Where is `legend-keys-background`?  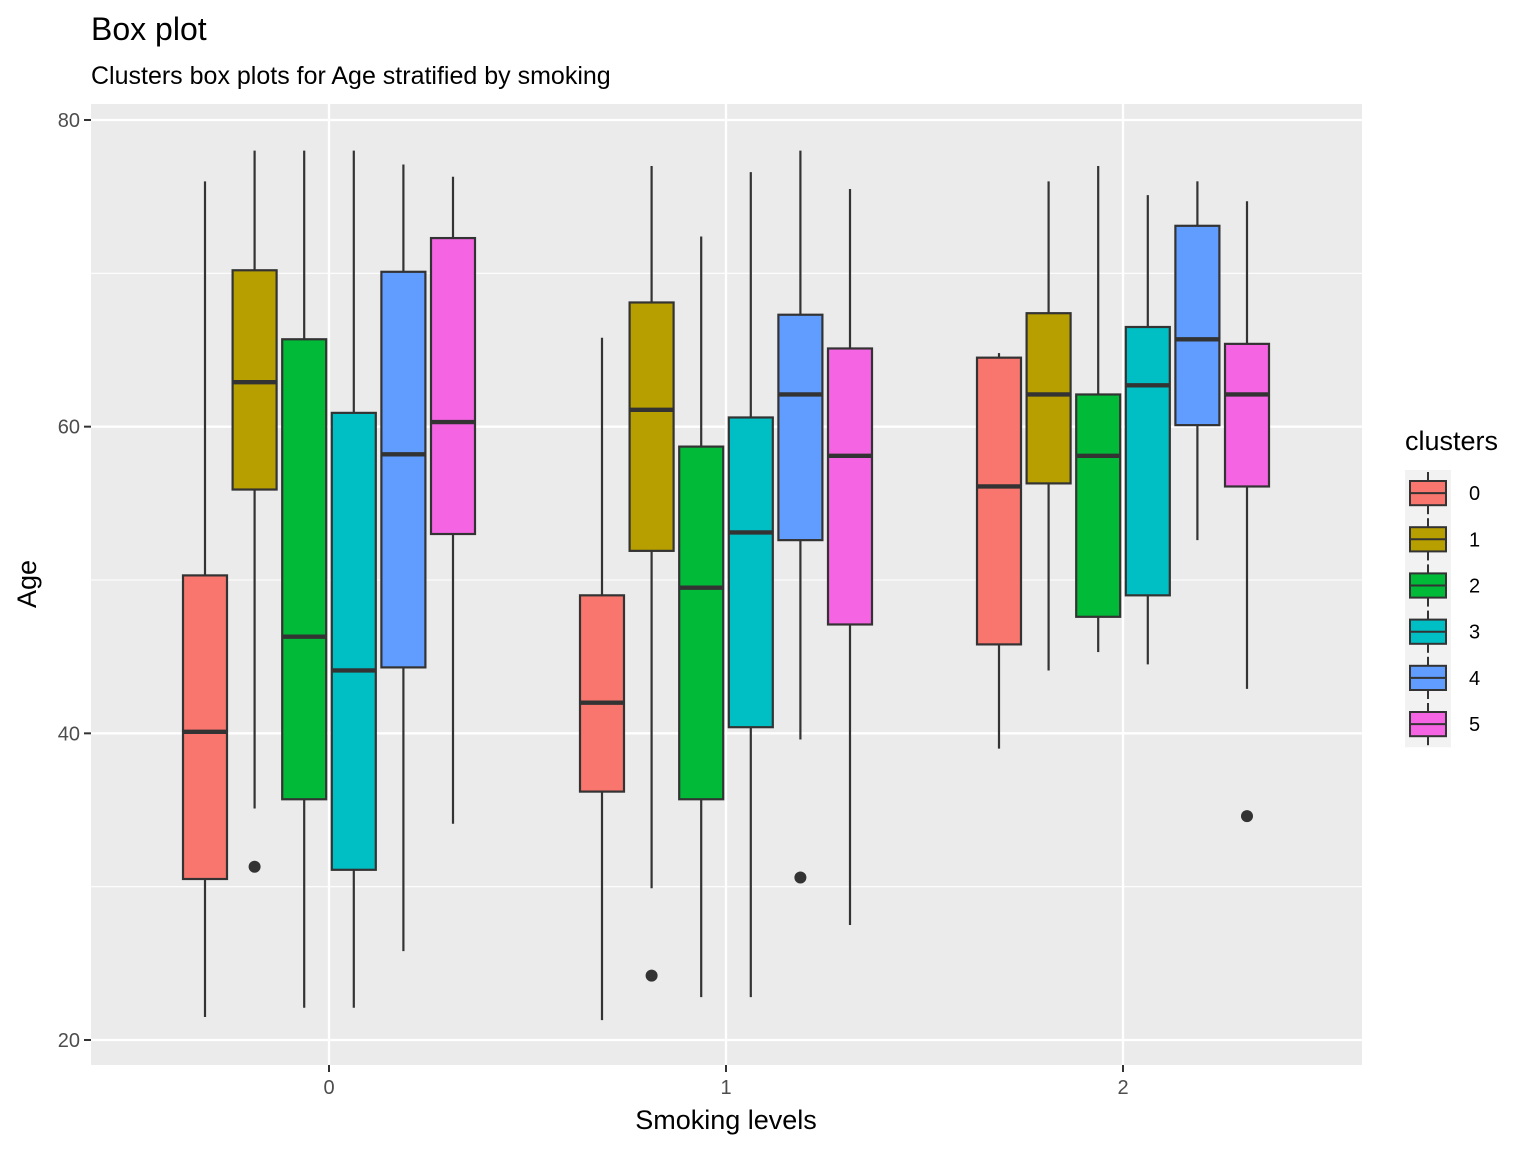
legend-keys-background is located at coordinates (1428, 609).